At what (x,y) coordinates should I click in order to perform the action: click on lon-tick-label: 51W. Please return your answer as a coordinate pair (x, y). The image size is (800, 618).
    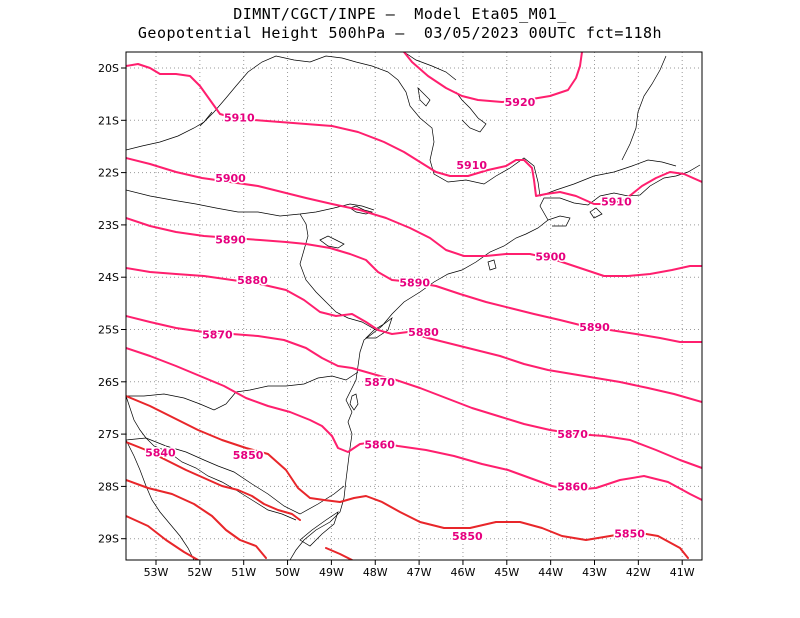
    Looking at the image, I should click on (243, 572).